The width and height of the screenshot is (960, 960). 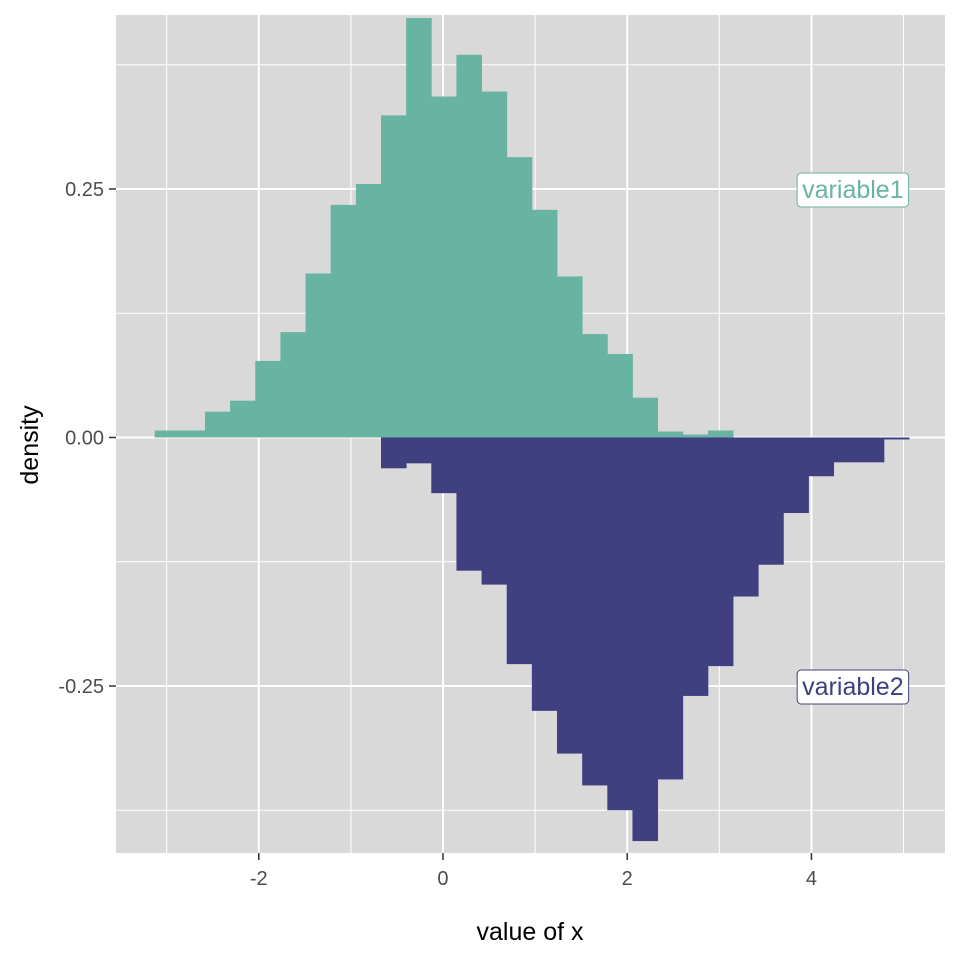 I want to click on y-tick-label: 0.00, so click(x=84, y=438).